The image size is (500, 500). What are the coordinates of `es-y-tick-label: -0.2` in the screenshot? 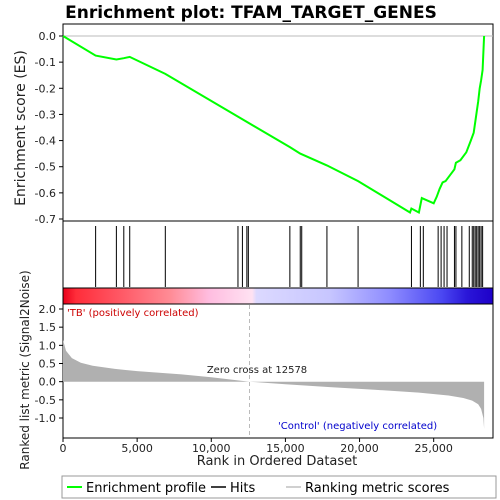 It's located at (45, 88).